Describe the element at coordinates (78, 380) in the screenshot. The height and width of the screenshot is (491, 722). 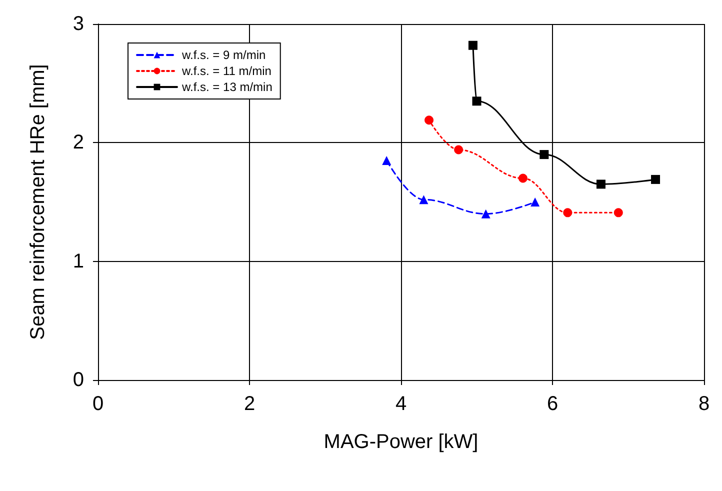
I see `y-tick-label: 0` at that location.